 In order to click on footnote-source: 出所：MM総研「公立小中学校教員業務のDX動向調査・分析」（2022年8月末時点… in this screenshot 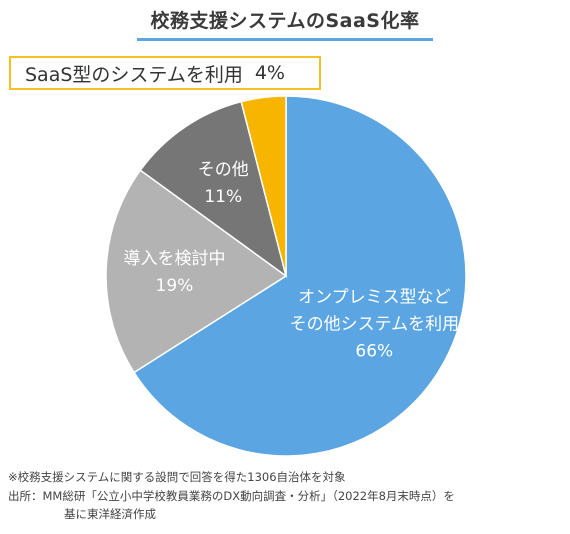, I will do `click(231, 496)`.